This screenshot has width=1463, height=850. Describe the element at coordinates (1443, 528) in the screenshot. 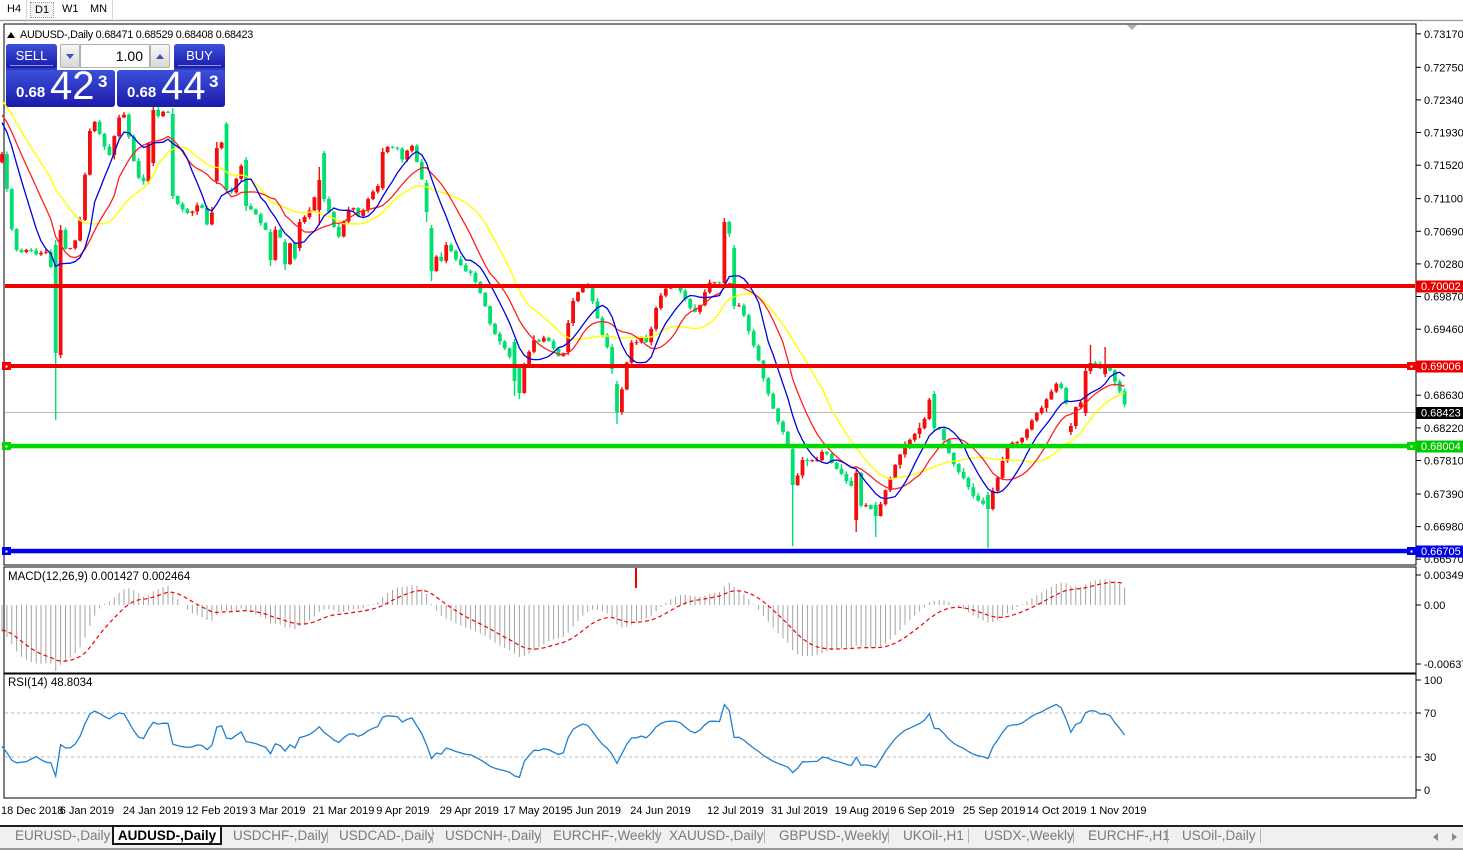

I see `svg-text: 0.66980` at that location.